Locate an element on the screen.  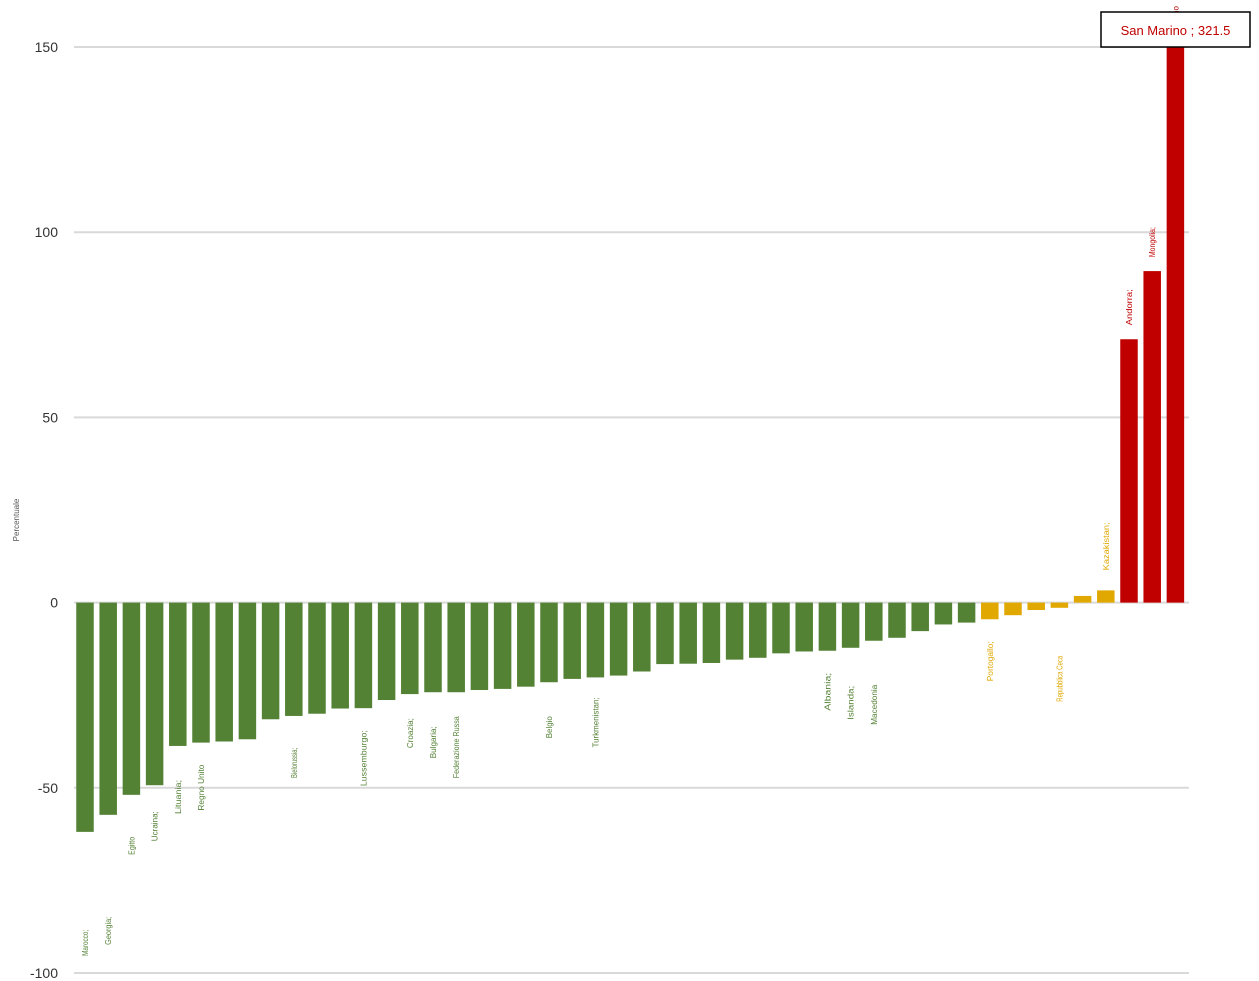
y-tick-label: 100 is located at coordinates (47, 232).